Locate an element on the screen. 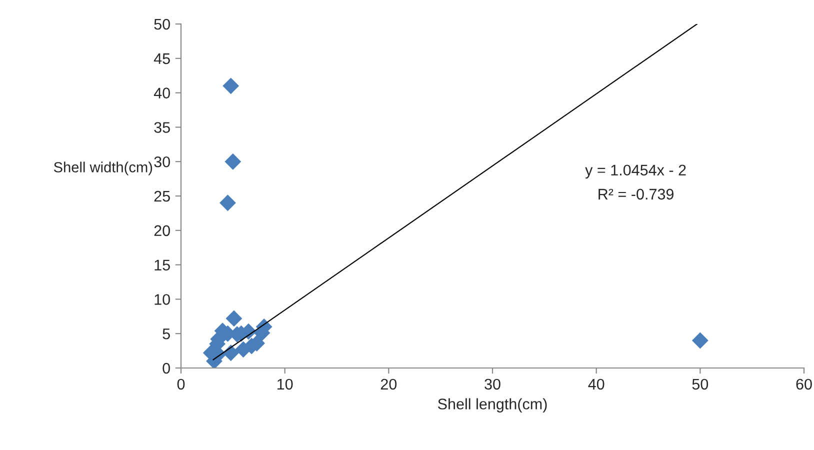 Image resolution: width=814 pixels, height=450 pixels. y-tick-label: 5 is located at coordinates (166, 334).